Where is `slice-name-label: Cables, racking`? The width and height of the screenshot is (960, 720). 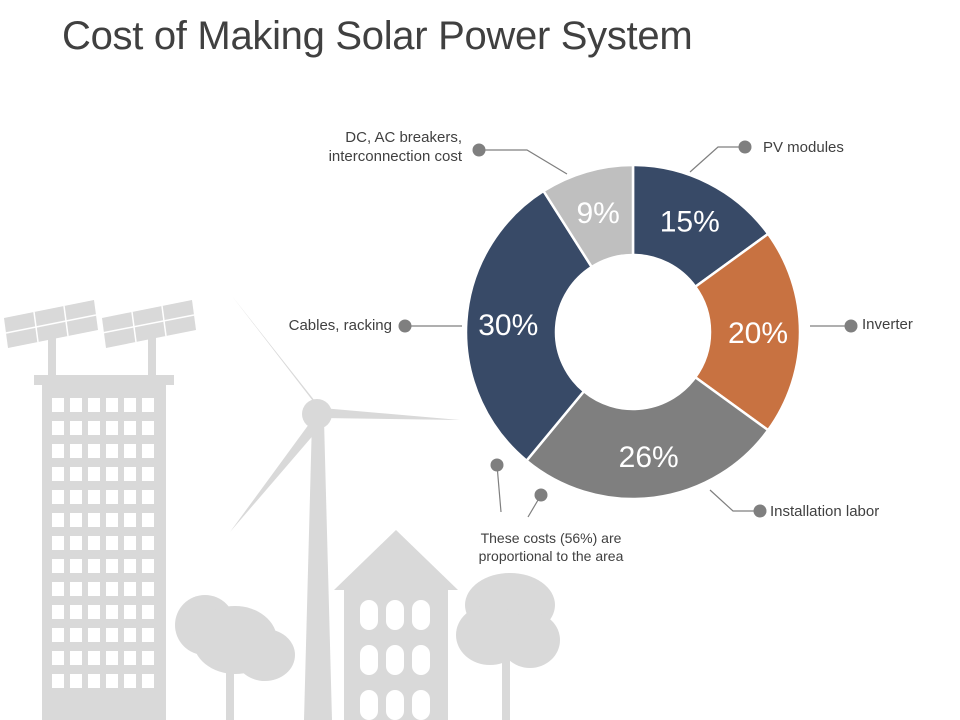 slice-name-label: Cables, racking is located at coordinates (340, 325).